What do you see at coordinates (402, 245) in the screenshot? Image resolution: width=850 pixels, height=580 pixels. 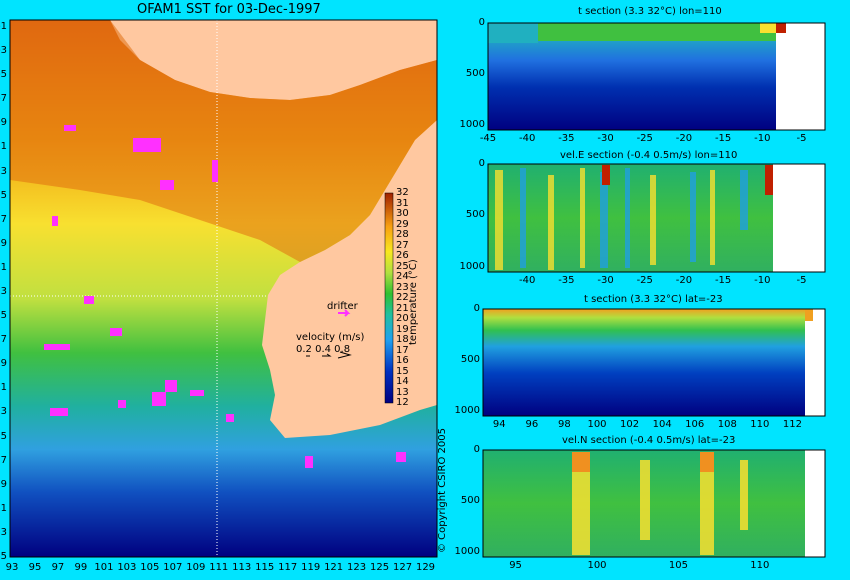 I see `colorbar-tick-label: 27` at bounding box center [402, 245].